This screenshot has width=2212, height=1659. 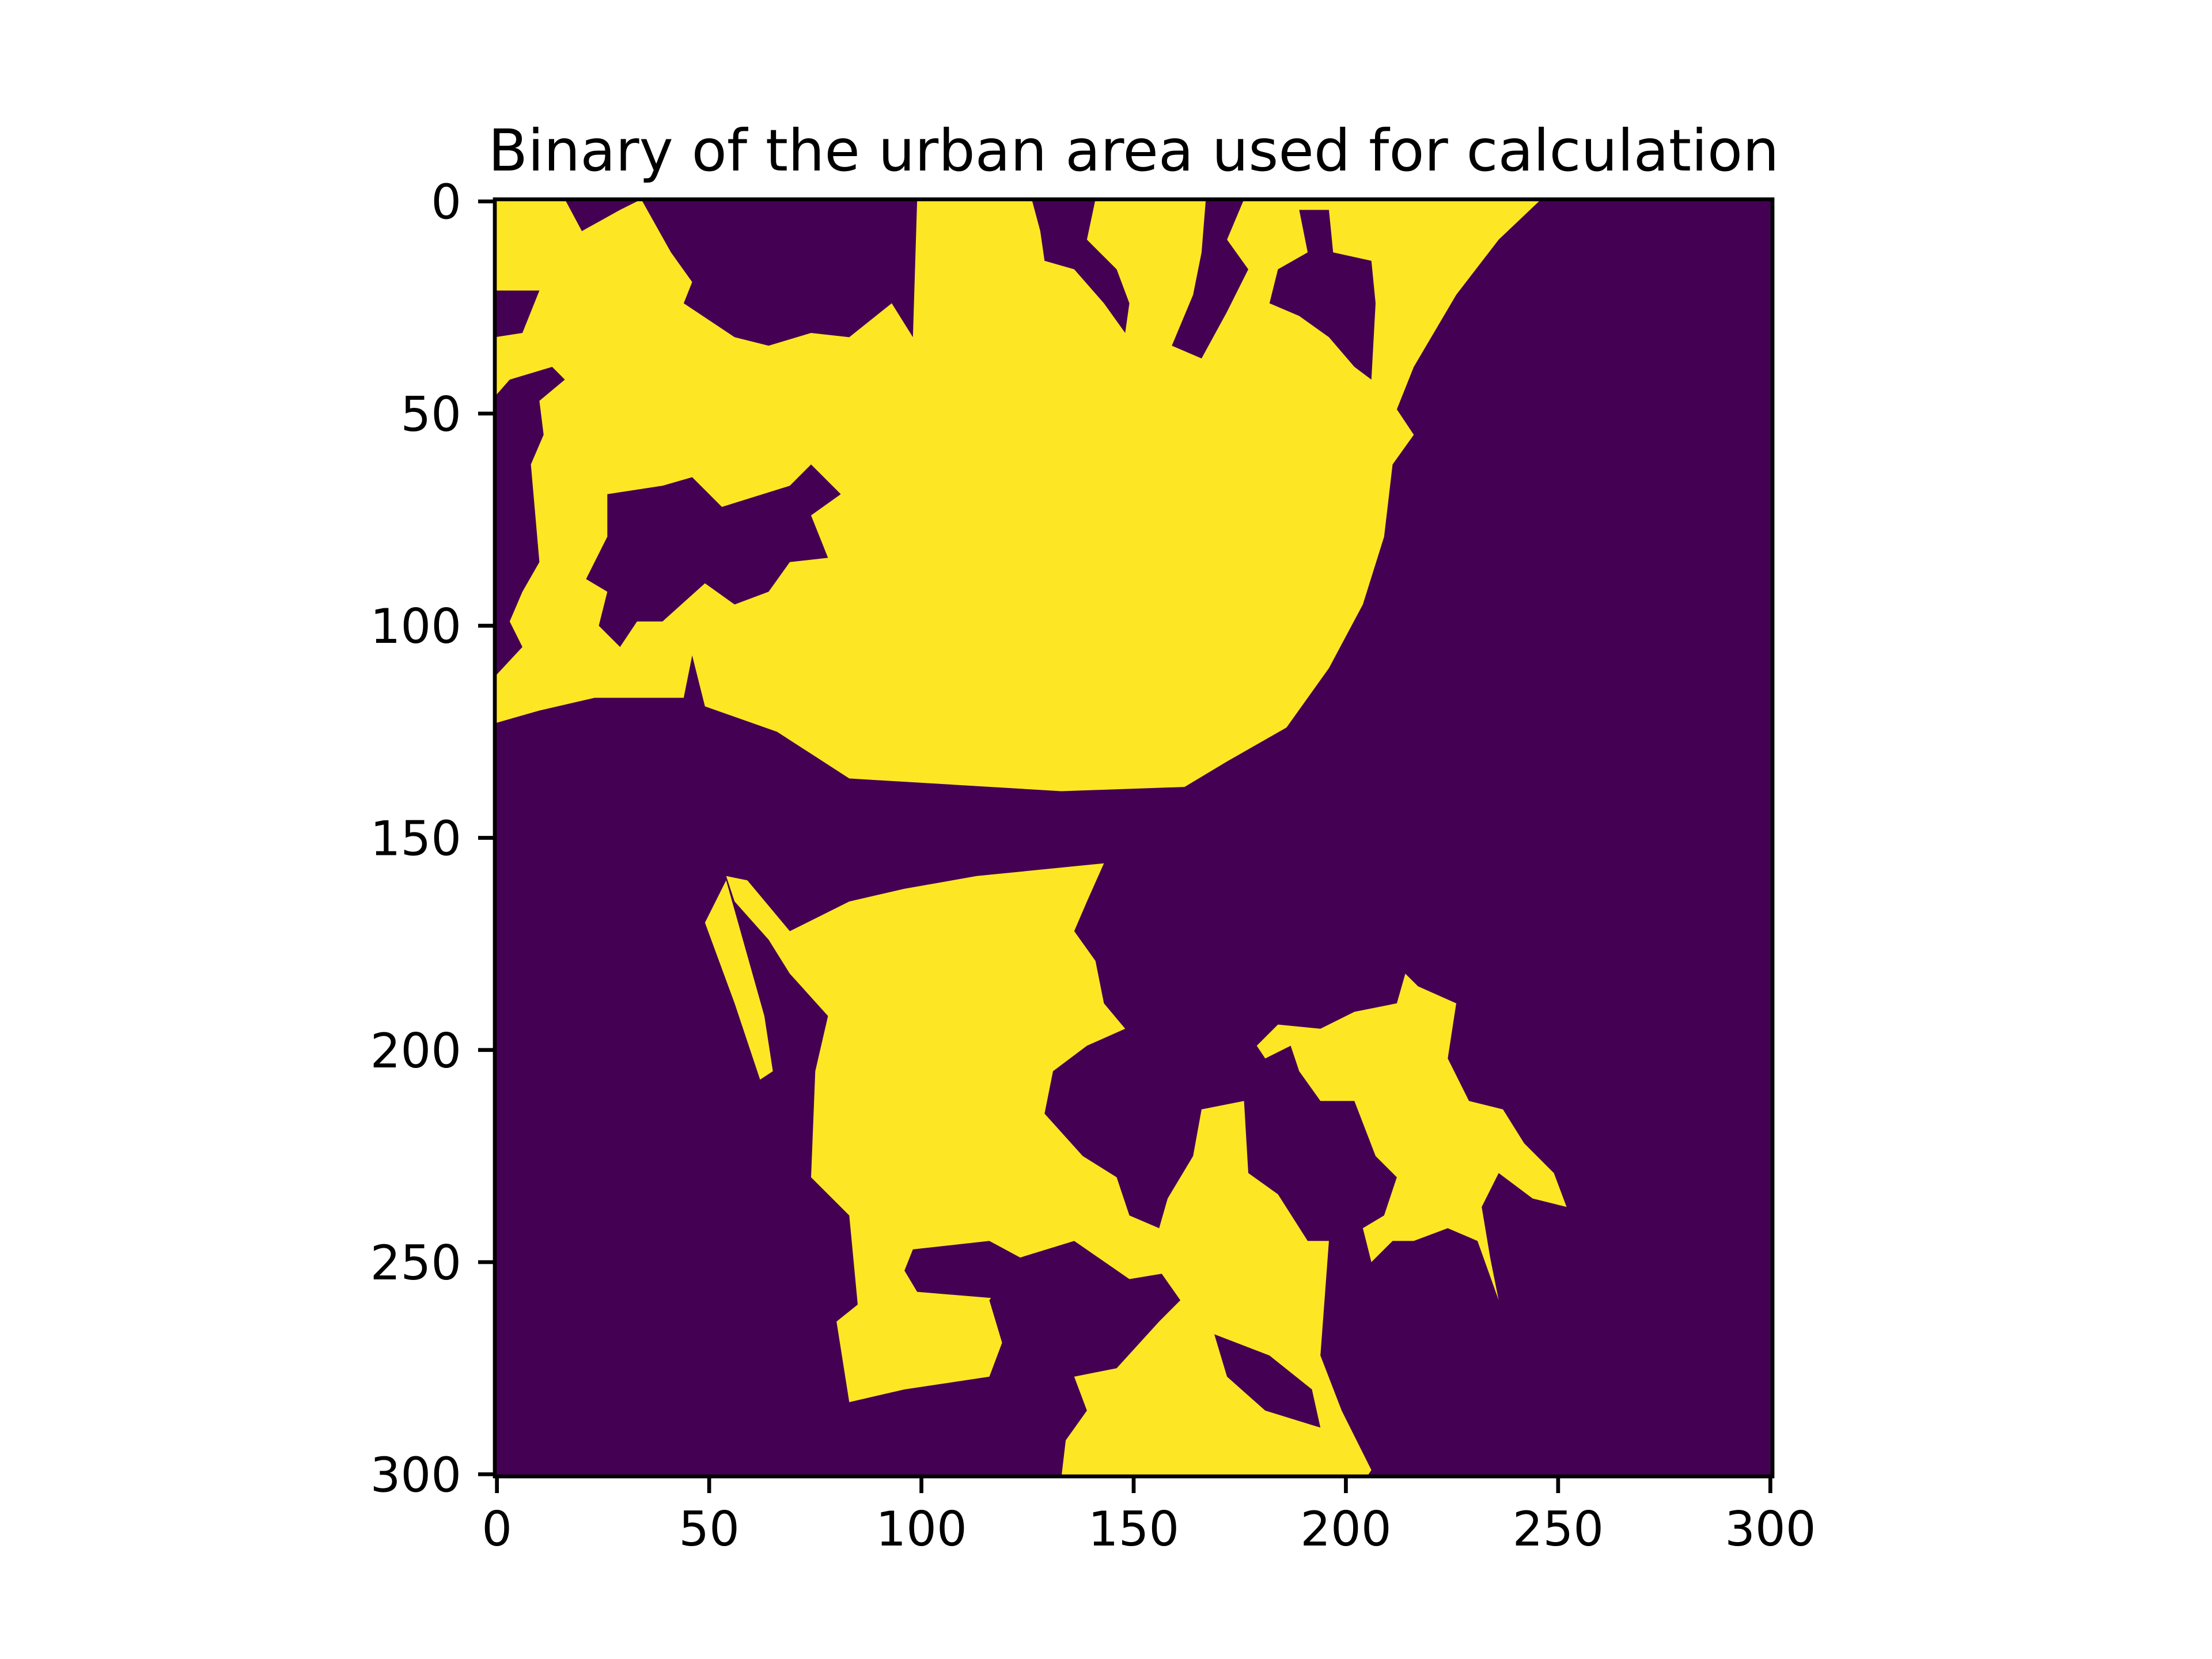 What do you see at coordinates (1345, 1529) in the screenshot?
I see `x-tick-label: 200` at bounding box center [1345, 1529].